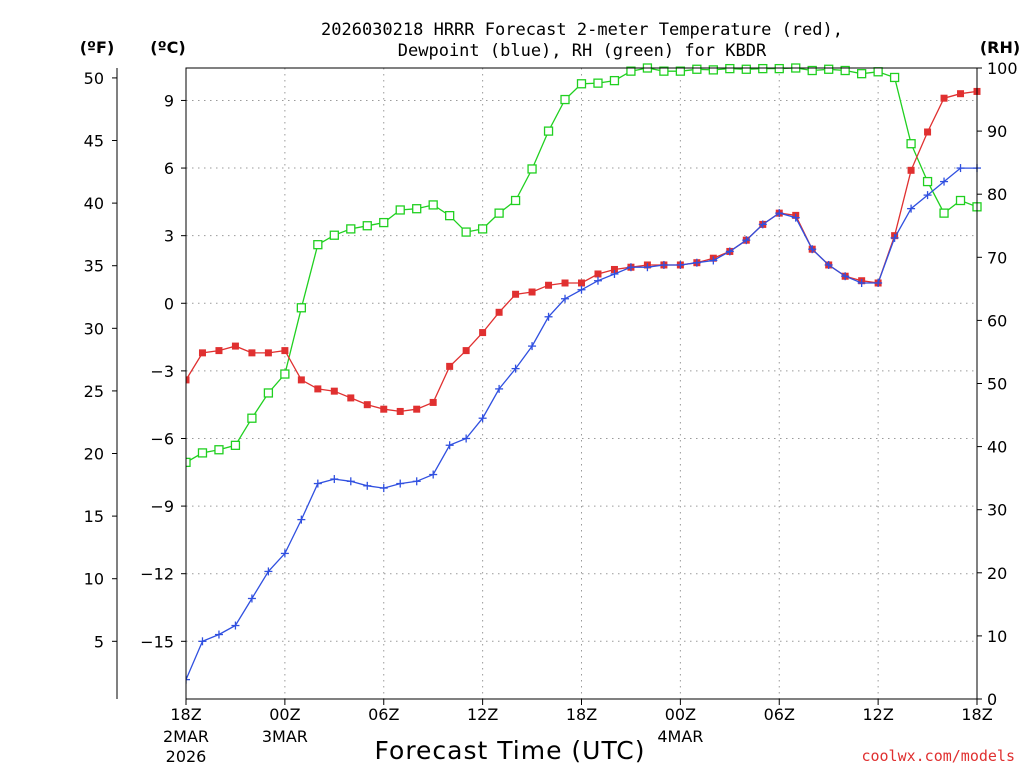 This screenshot has height=768, width=1024. What do you see at coordinates (94, 141) in the screenshot?
I see `fahrenheit-tick-label: 45` at bounding box center [94, 141].